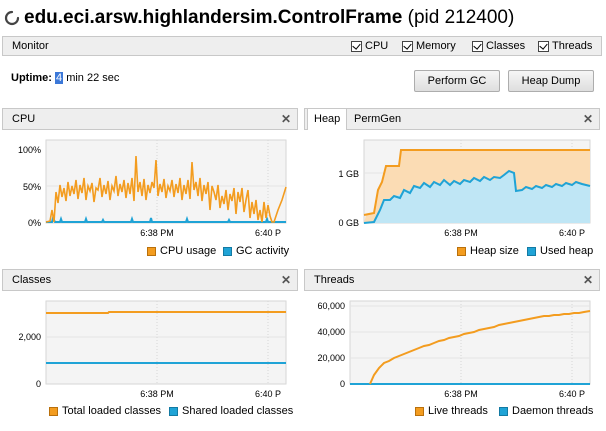 The width and height of the screenshot is (606, 431). Describe the element at coordinates (567, 251) in the screenshot. I see `legend-label: Used heap` at that location.